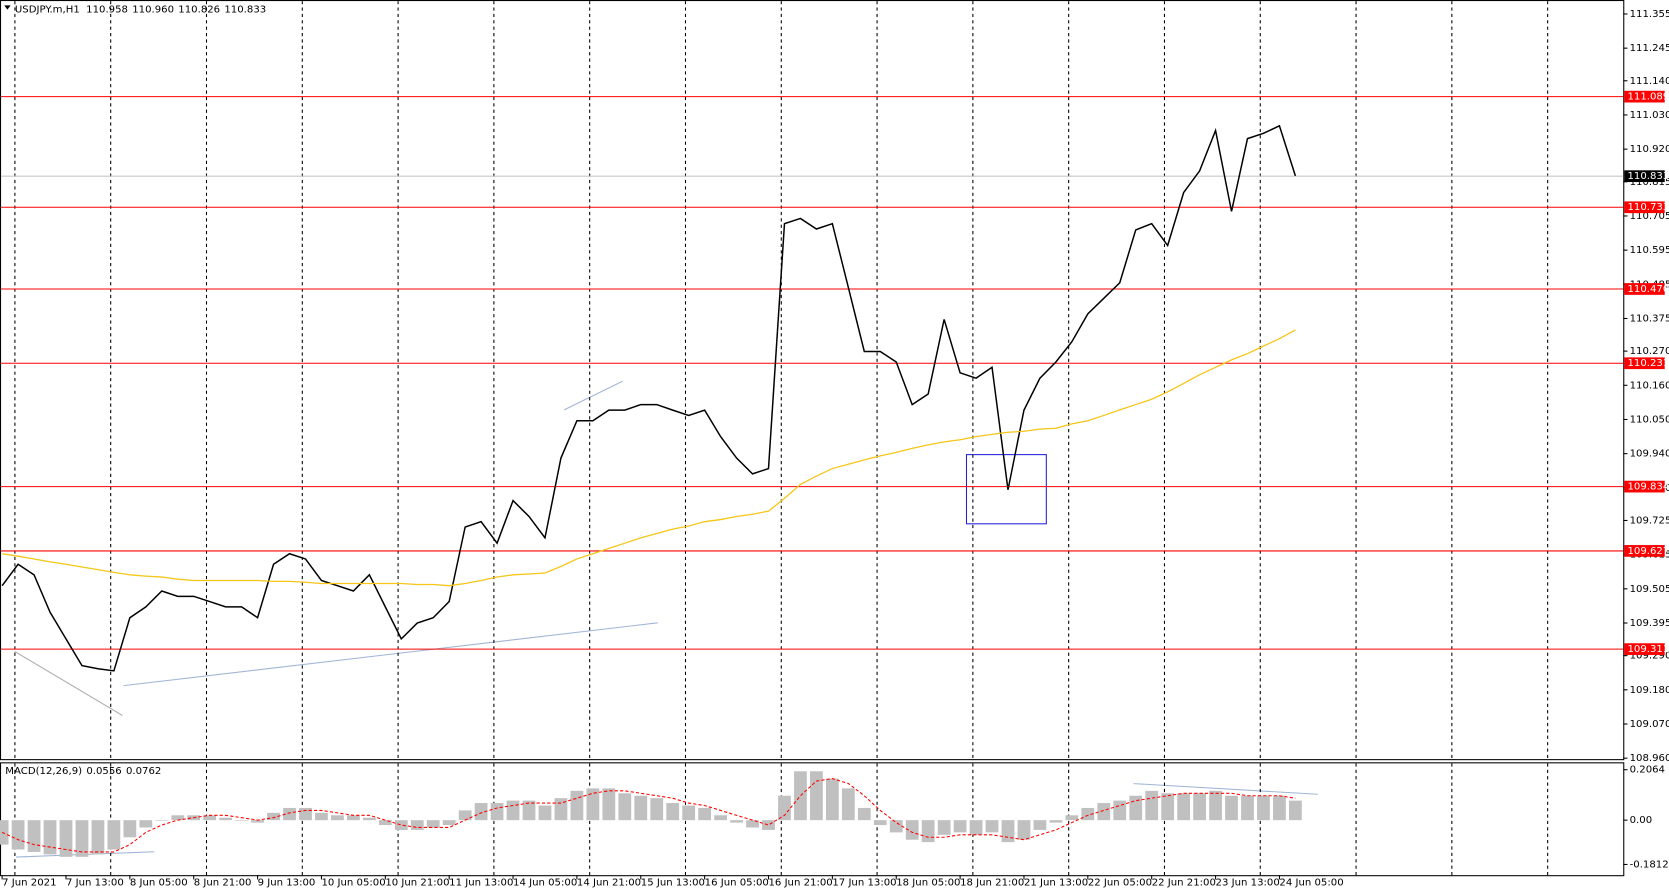  Describe the element at coordinates (1649, 115) in the screenshot. I see `y-tick-label: 111.030` at that location.